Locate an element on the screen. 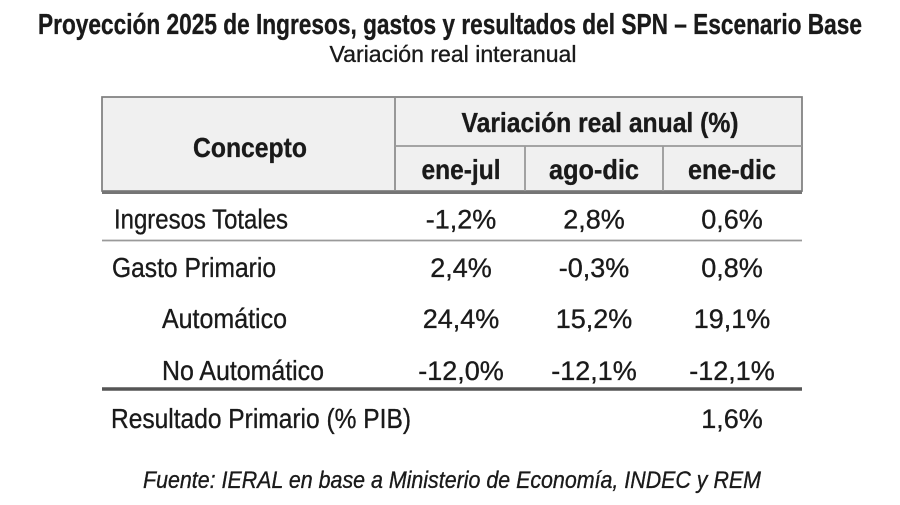 The height and width of the screenshot is (505, 900). svg-text: 0,6% is located at coordinates (732, 220).